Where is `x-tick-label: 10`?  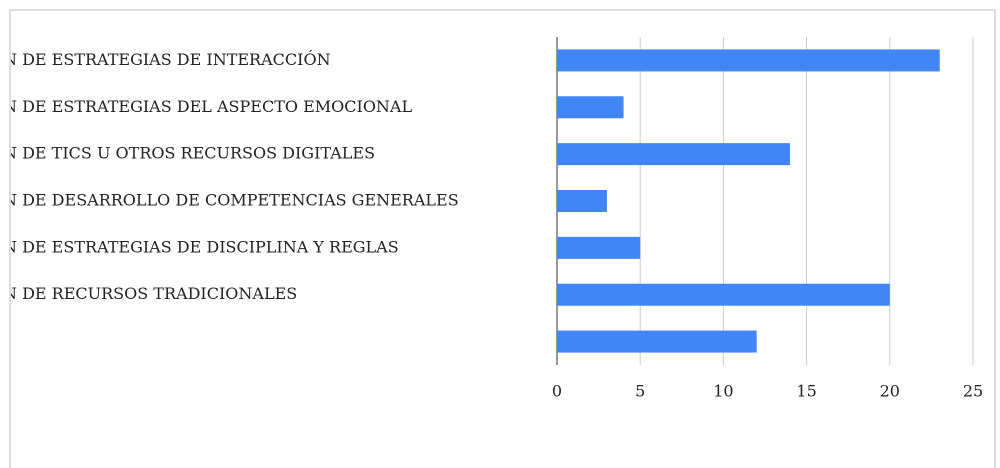 x-tick-label: 10 is located at coordinates (723, 391).